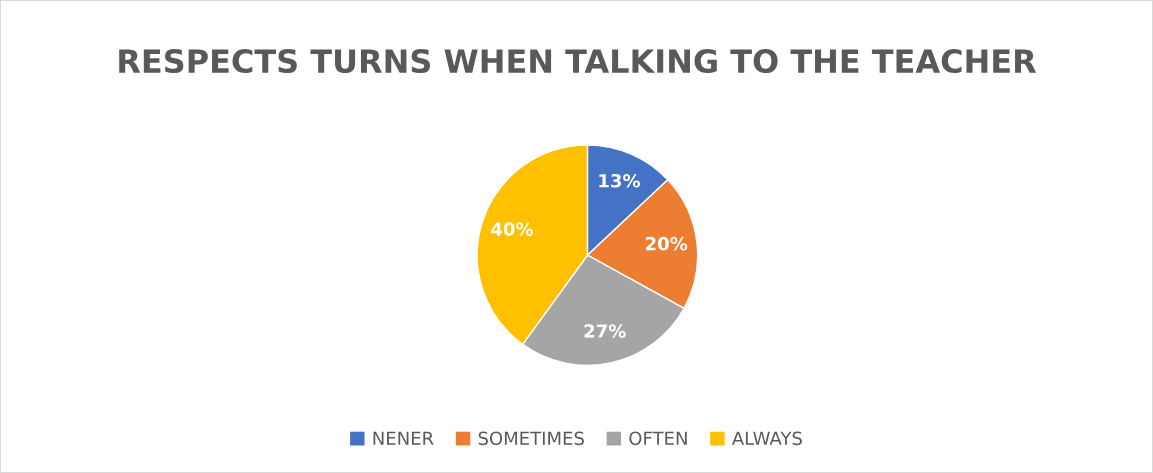  Describe the element at coordinates (620, 180) in the screenshot. I see `data-label: 13%` at that location.